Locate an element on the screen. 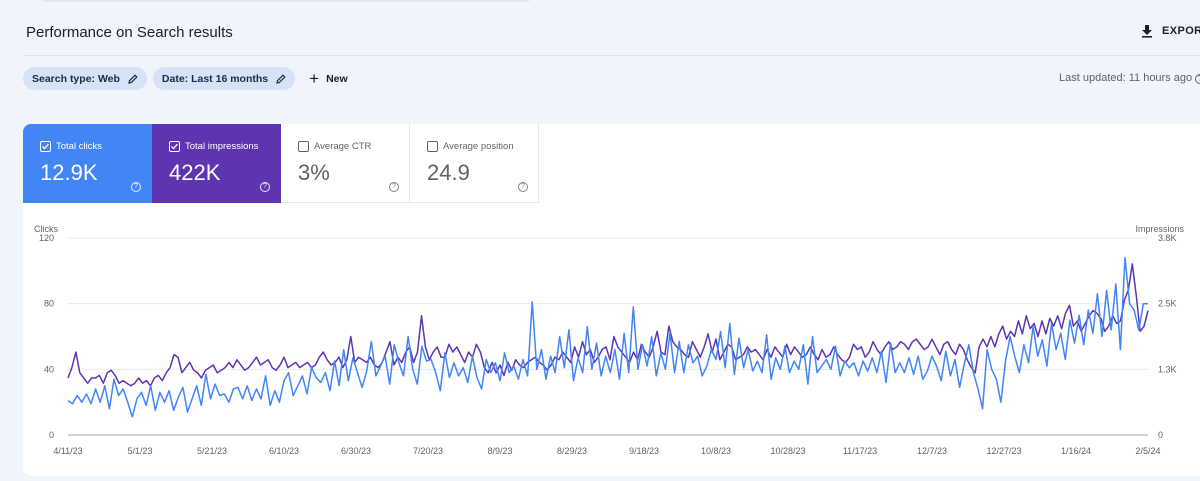 Image resolution: width=1200 pixels, height=481 pixels. x-tick-label: 9/18/23 is located at coordinates (644, 451).